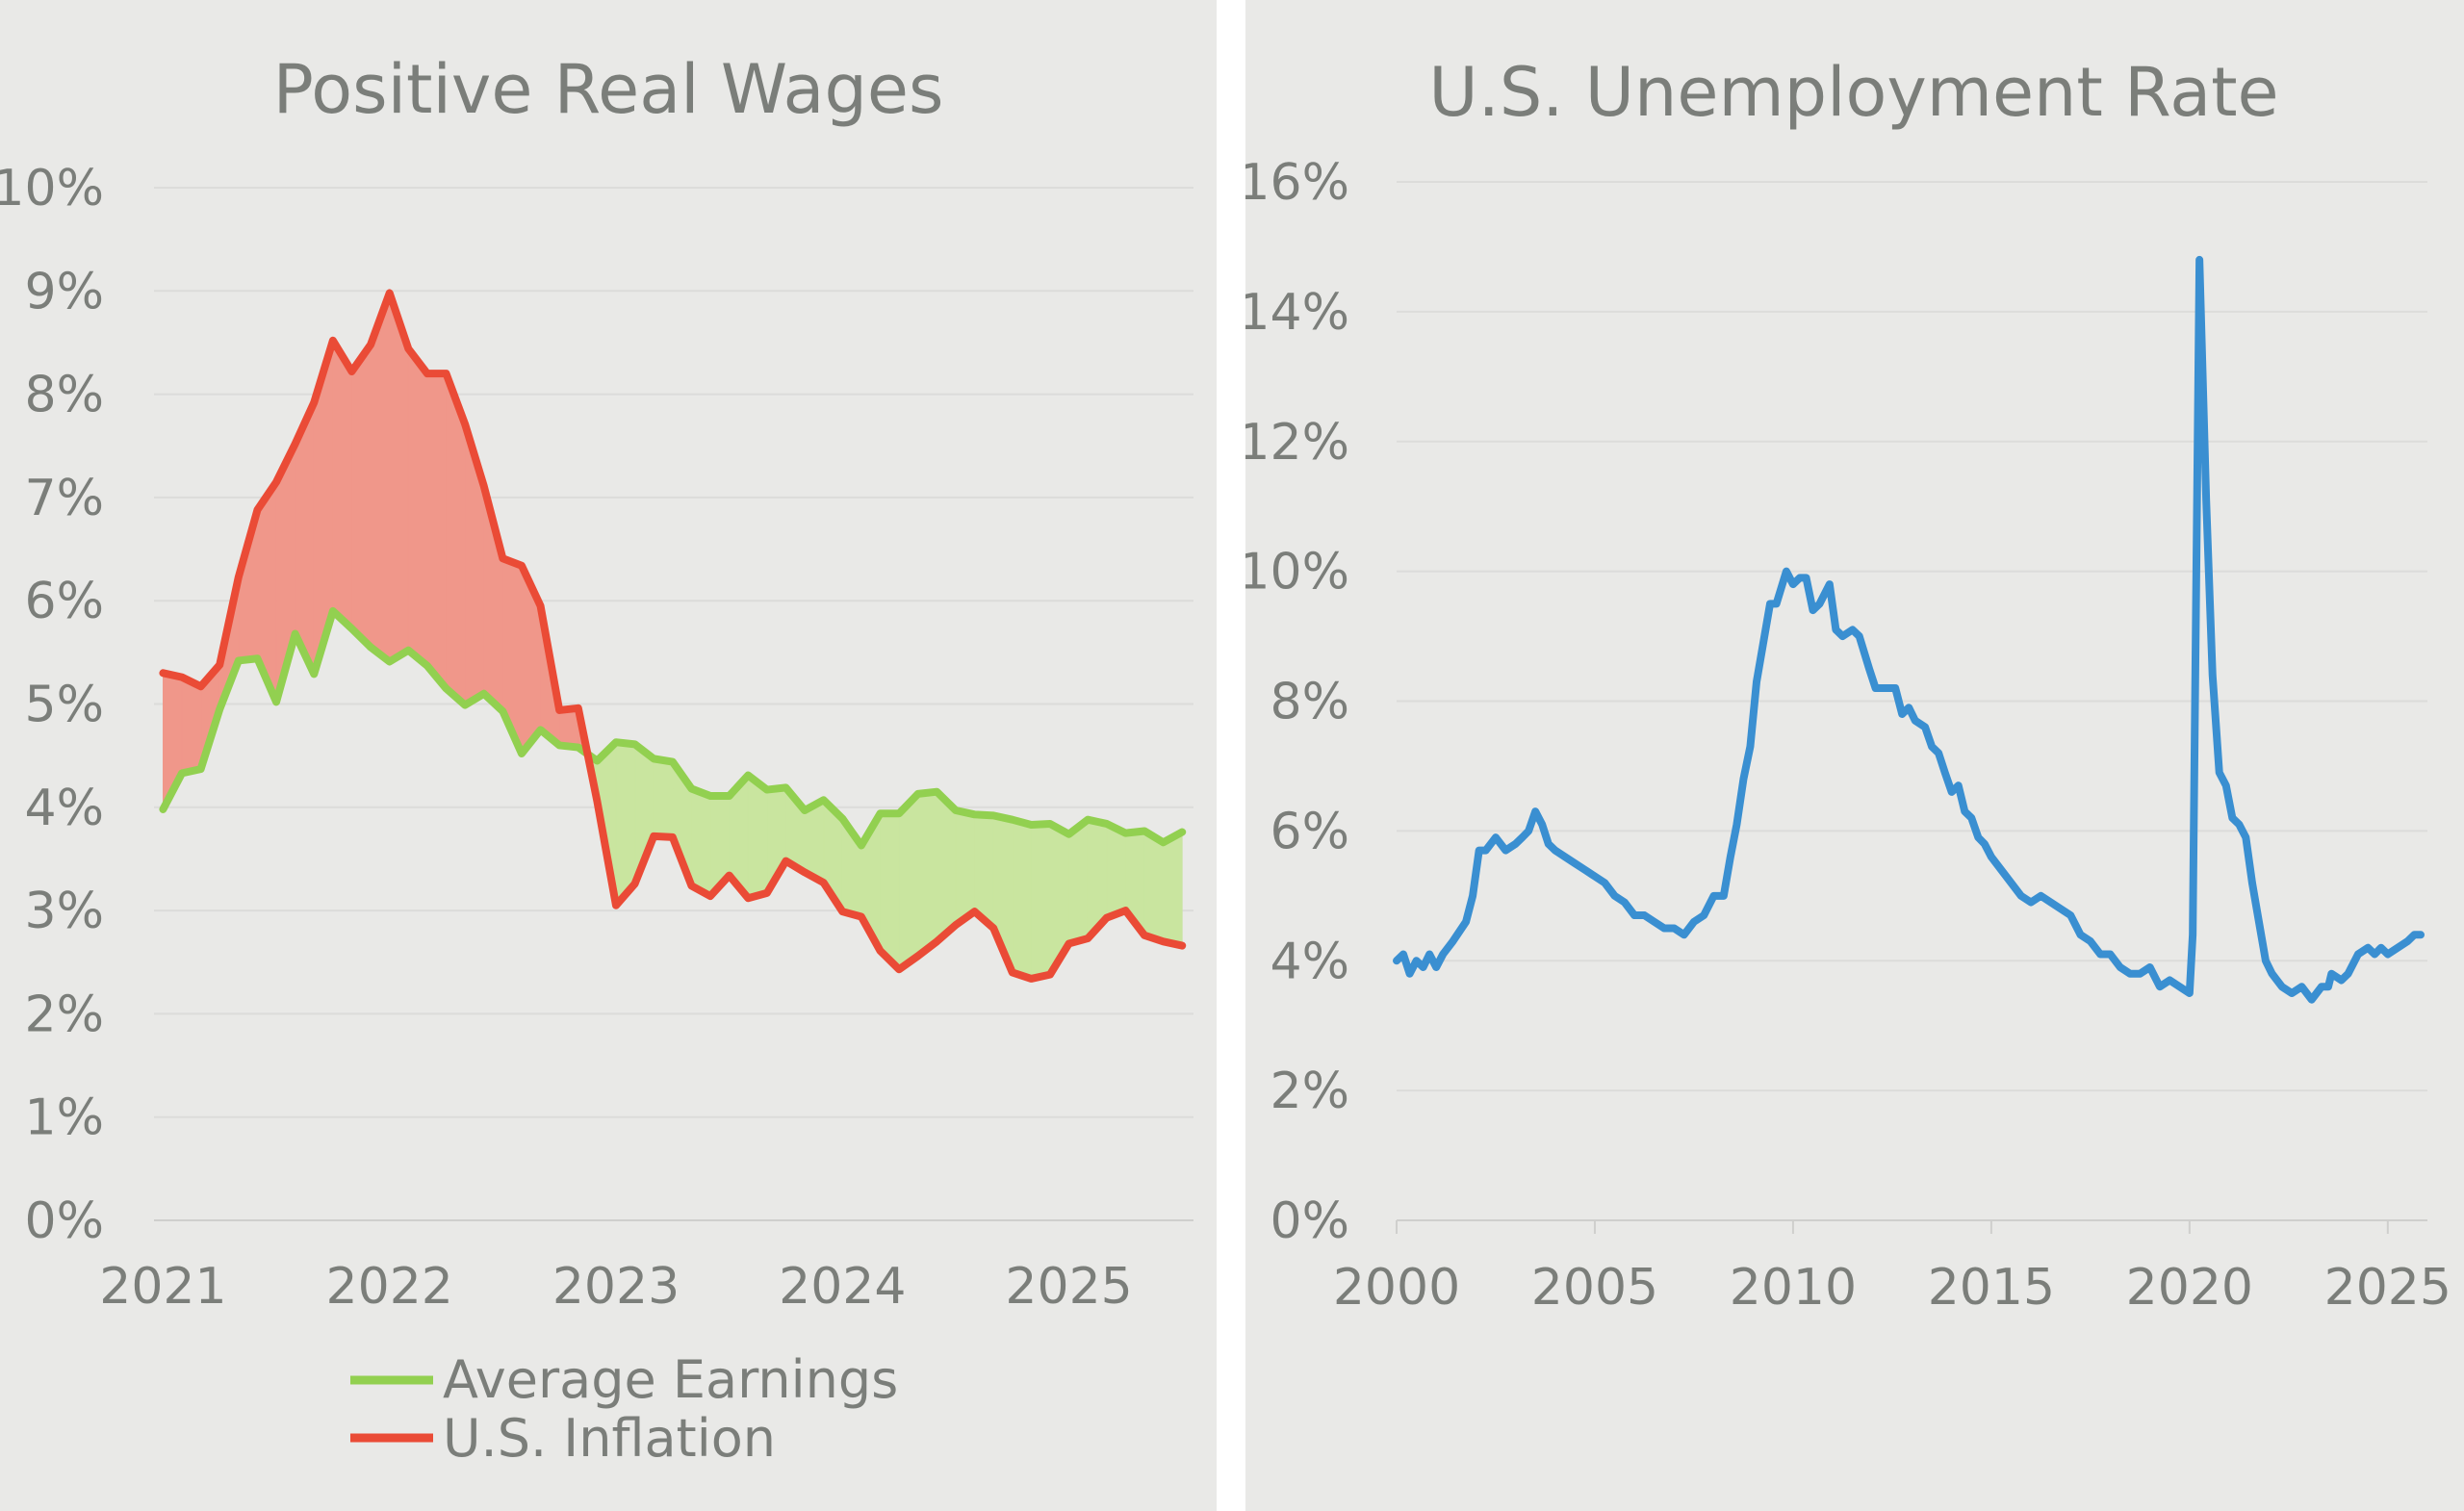 The width and height of the screenshot is (2464, 1511). Describe the element at coordinates (65, 1118) in the screenshot. I see `y-tick-label: 1%` at that location.